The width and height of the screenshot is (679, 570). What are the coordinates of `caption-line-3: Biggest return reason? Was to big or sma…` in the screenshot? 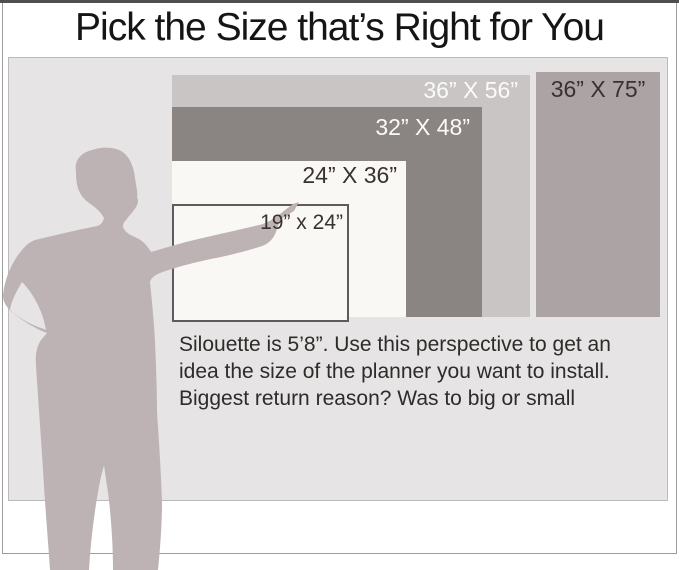 It's located at (377, 398).